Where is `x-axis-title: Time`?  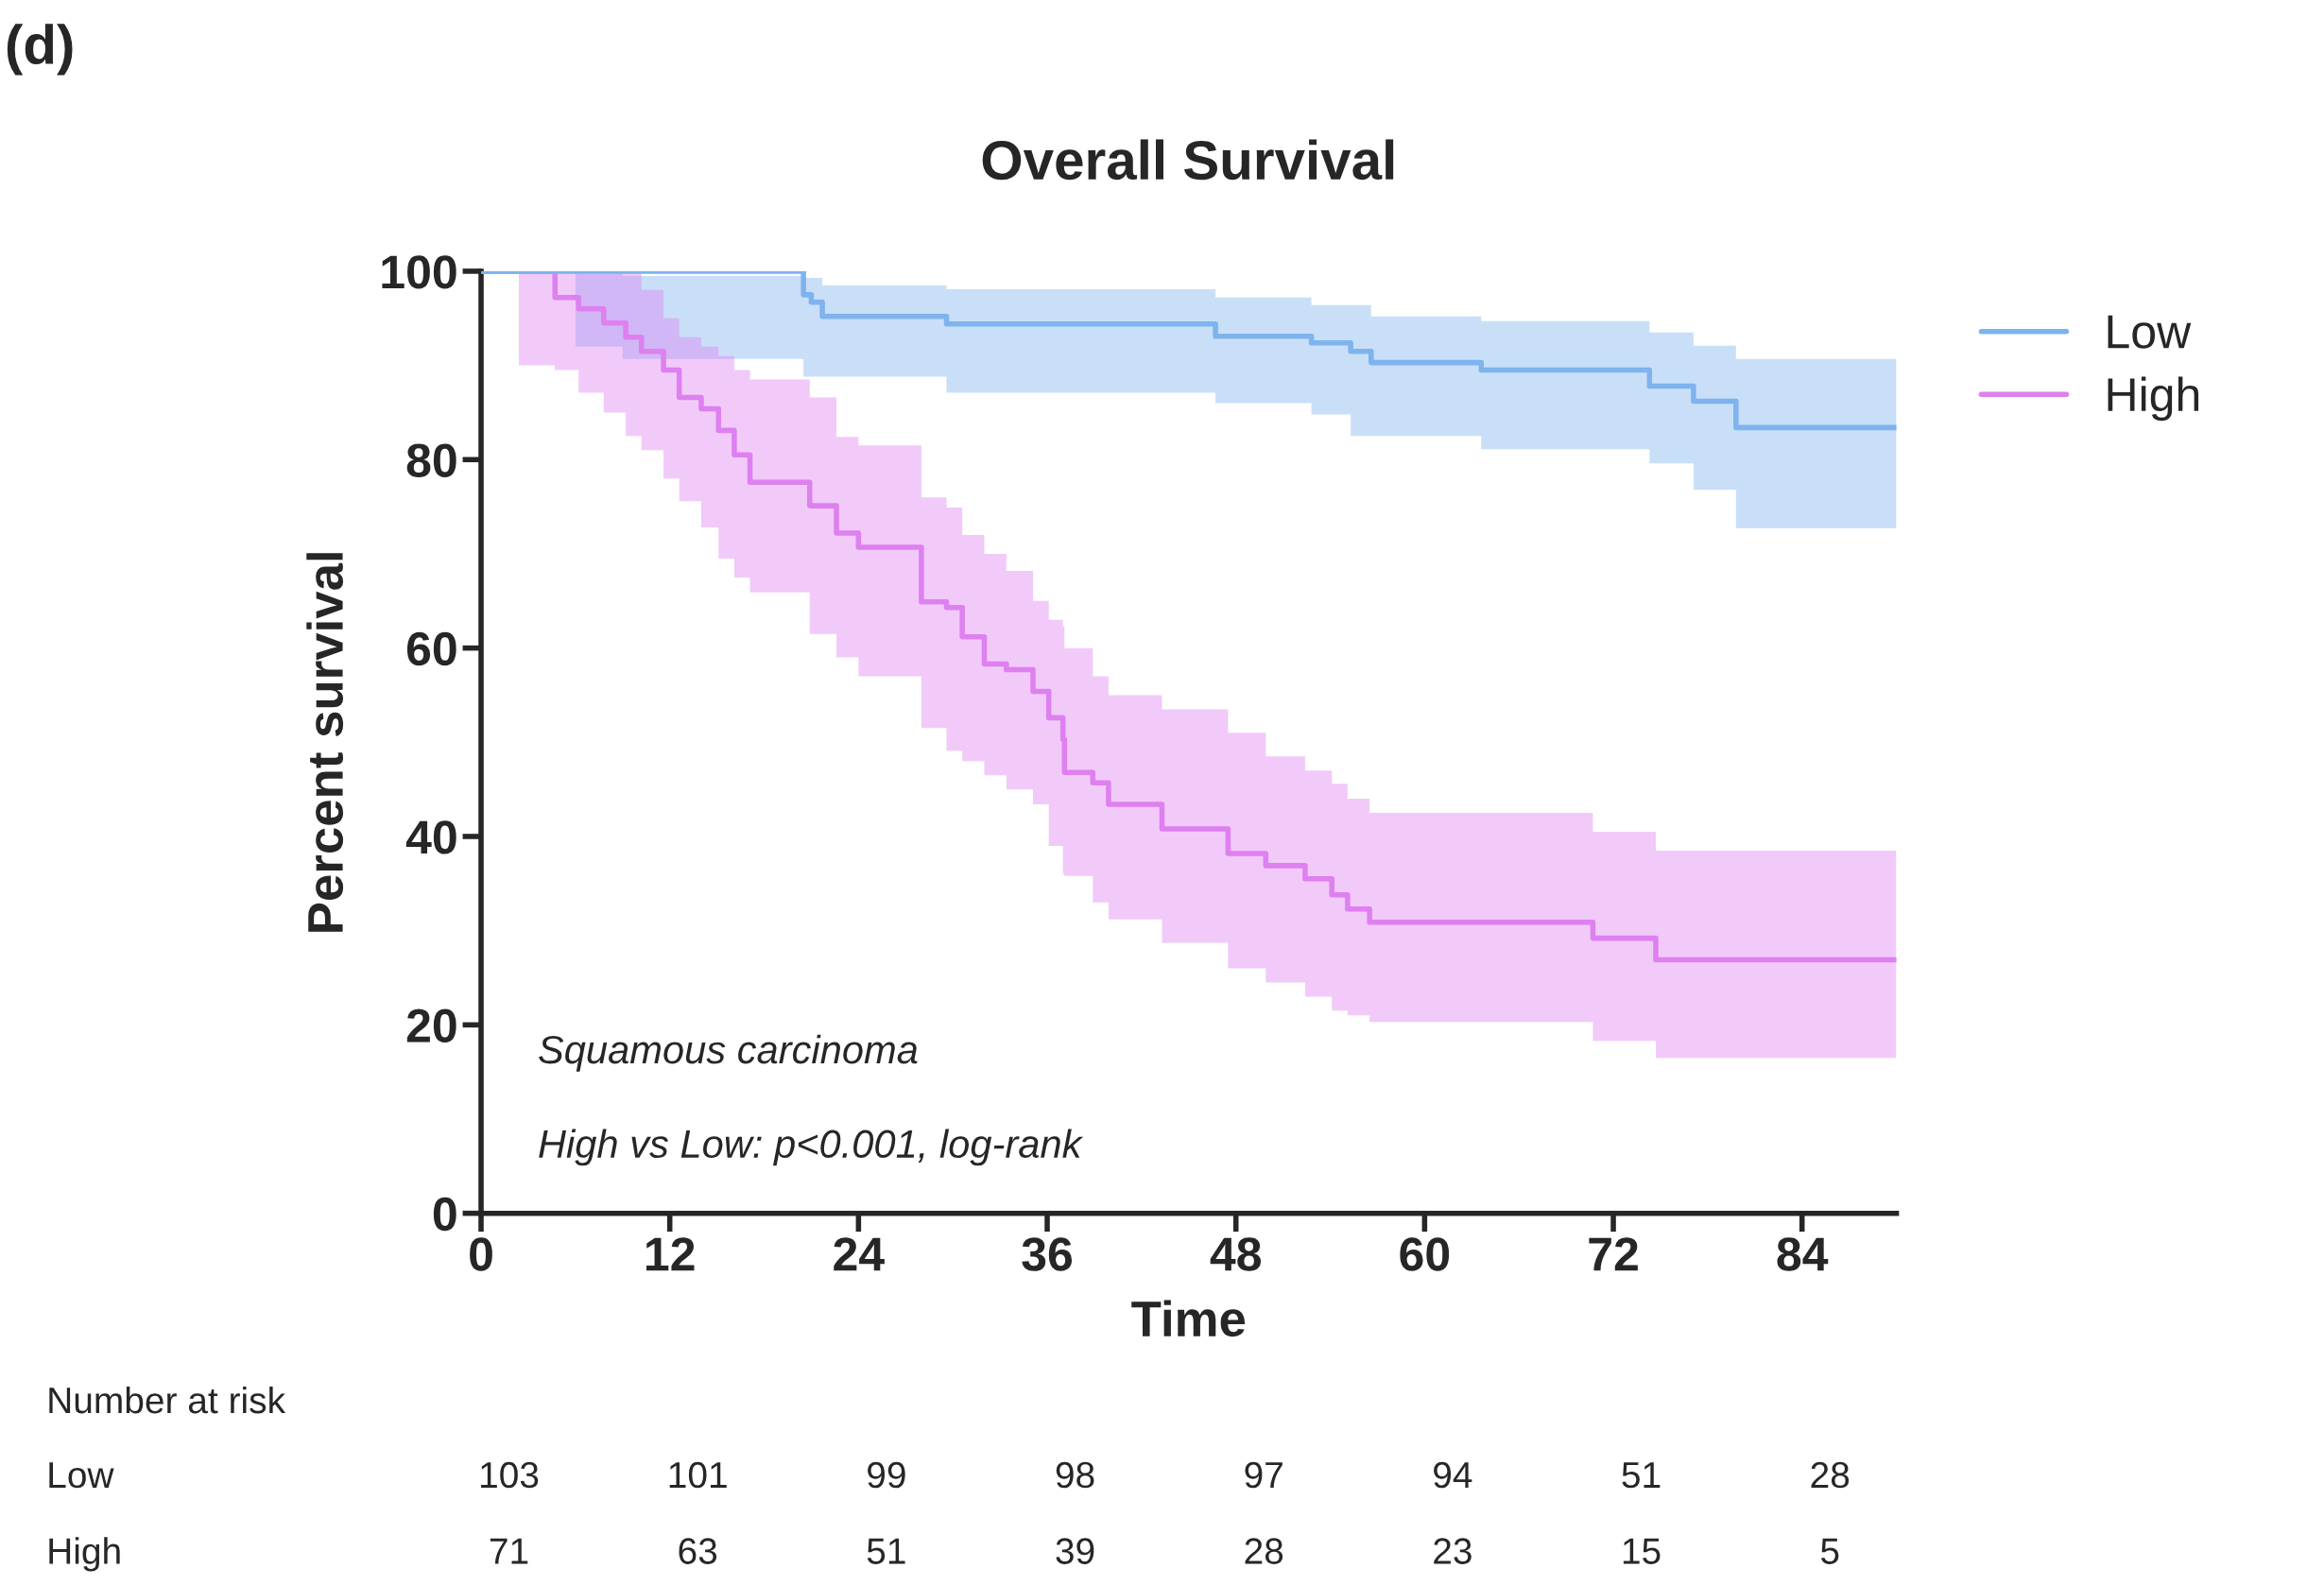 x-axis-title: Time is located at coordinates (1189, 1319).